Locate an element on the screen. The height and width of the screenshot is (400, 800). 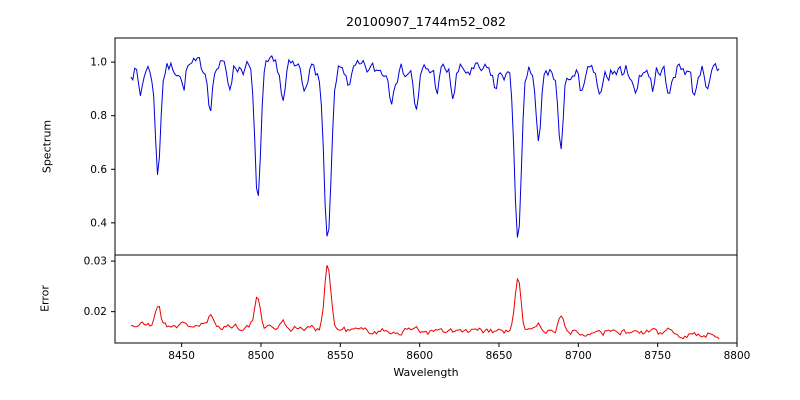
y-axis-label-error: Error is located at coordinates (45, 298).